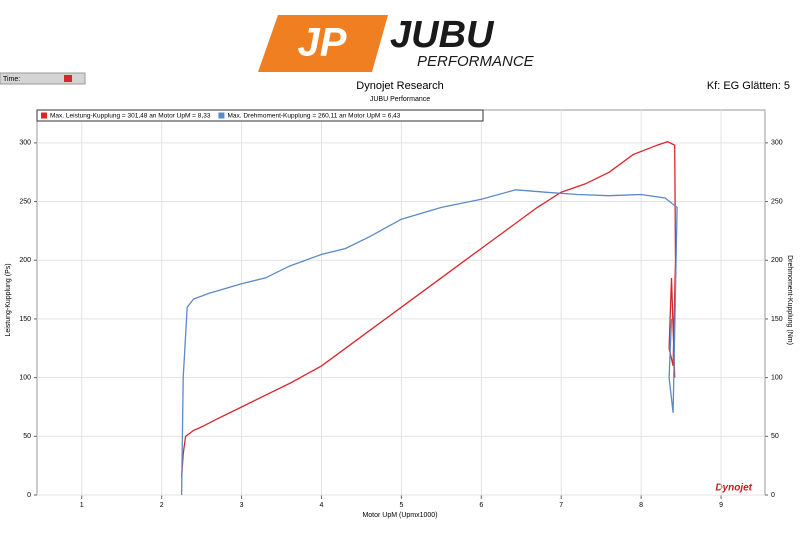 The height and width of the screenshot is (541, 800). I want to click on x-tick-label: 1, so click(82, 505).